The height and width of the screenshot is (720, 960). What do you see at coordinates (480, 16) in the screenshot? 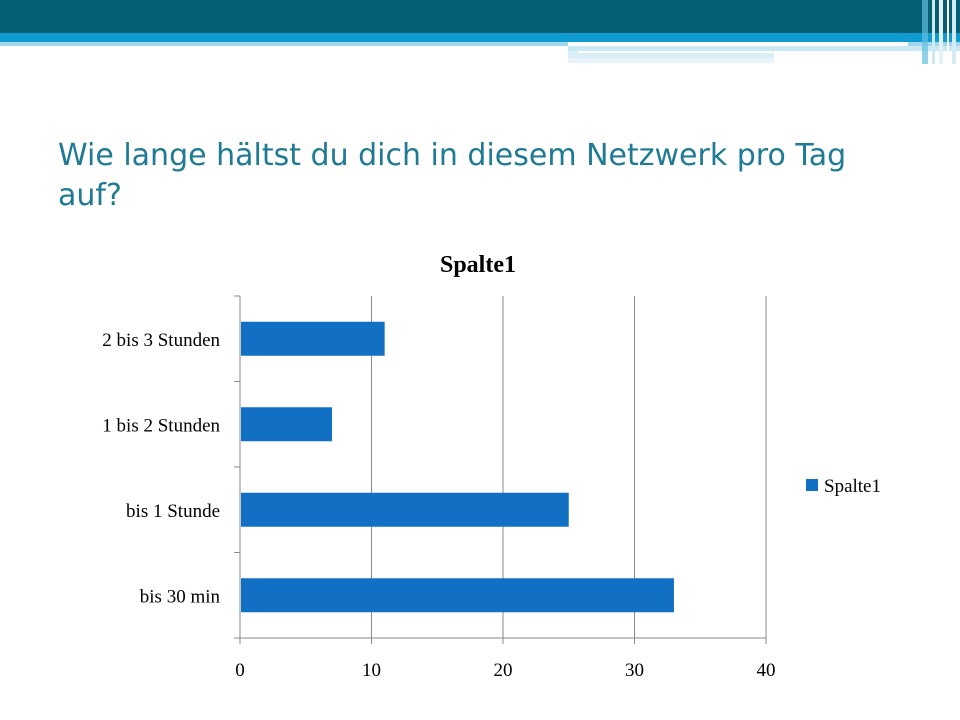
I see `header-band-dark` at bounding box center [480, 16].